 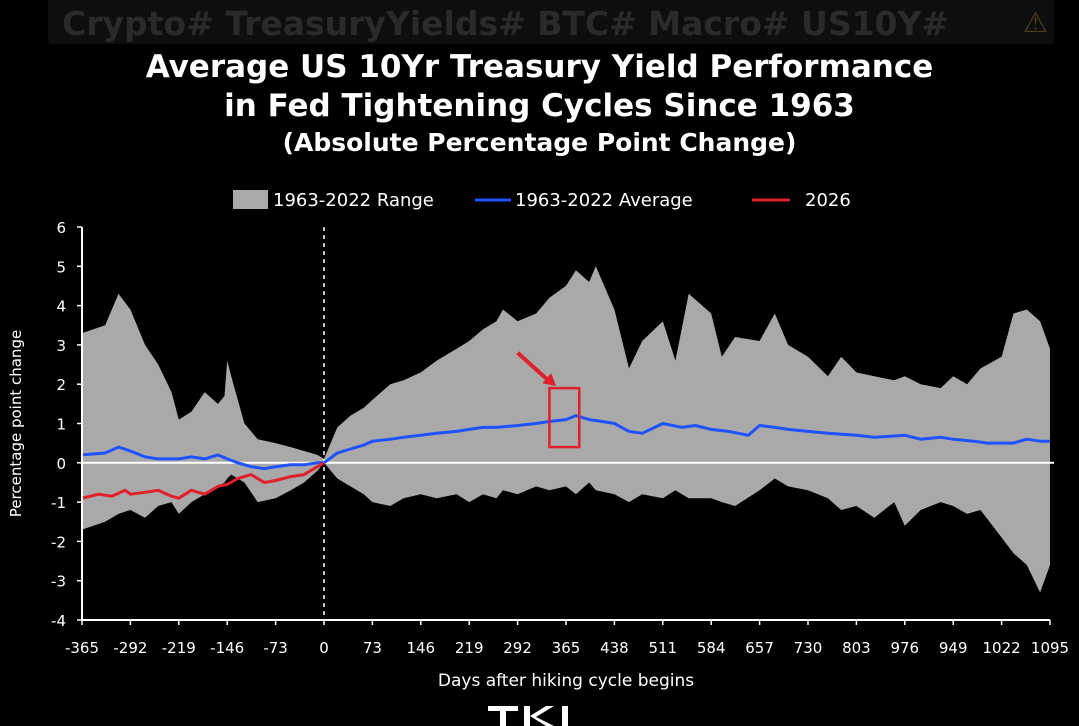 What do you see at coordinates (759, 648) in the screenshot?
I see `x-tick-label: 657` at bounding box center [759, 648].